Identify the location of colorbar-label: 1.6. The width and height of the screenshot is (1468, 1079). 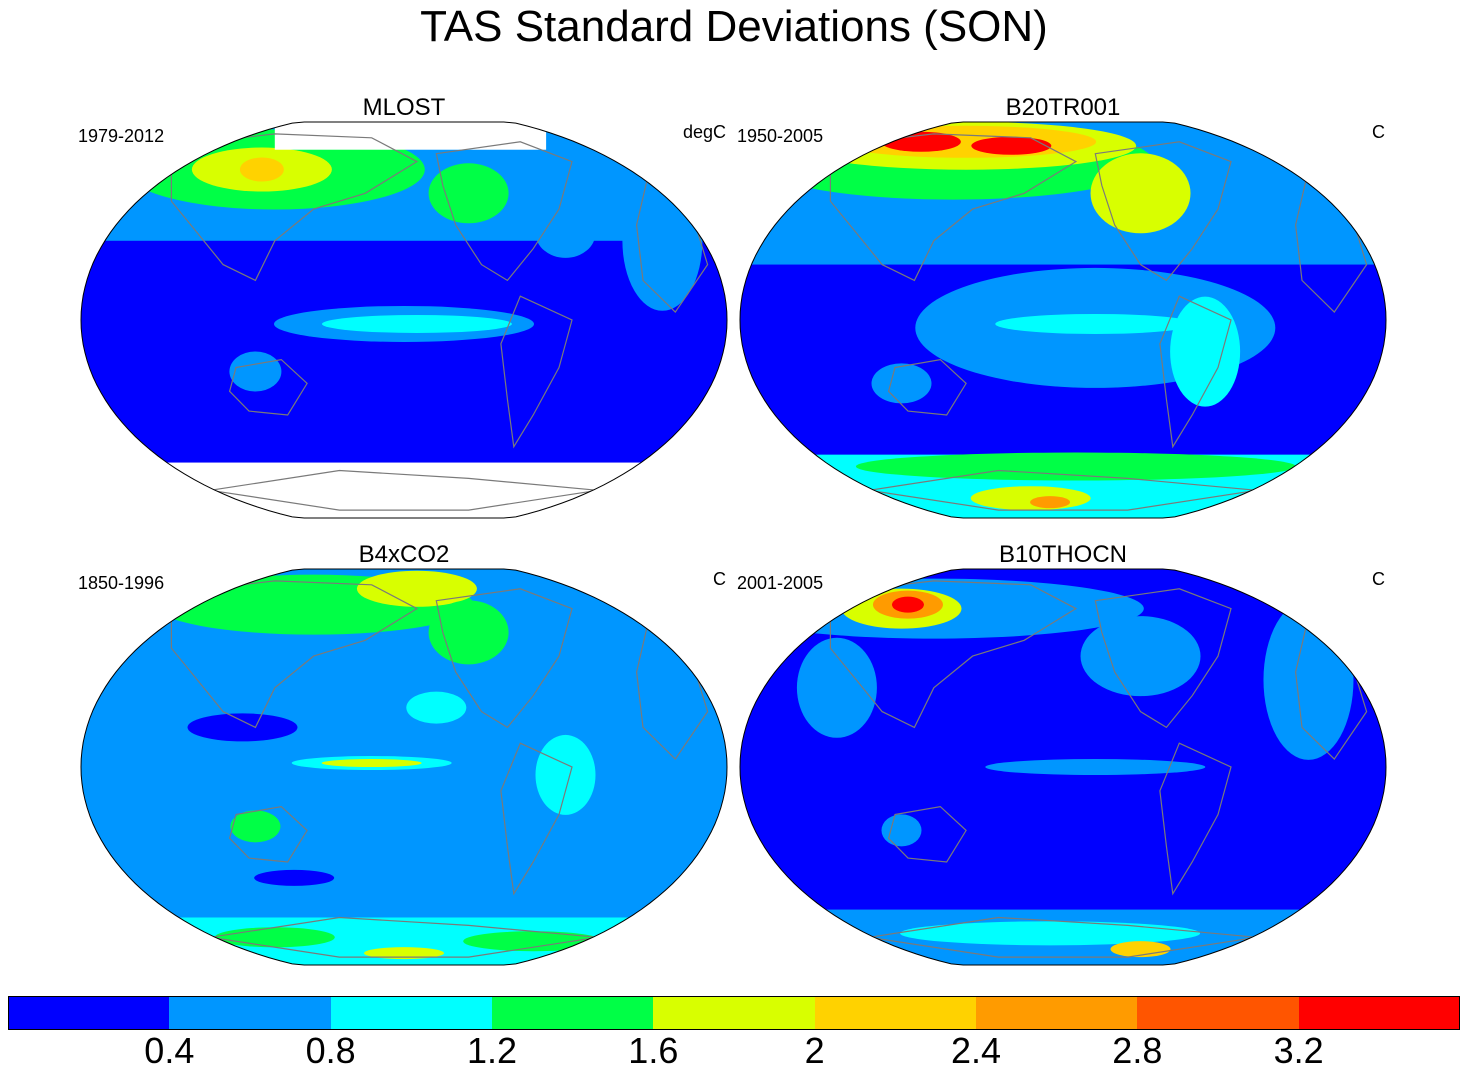
(653, 1050).